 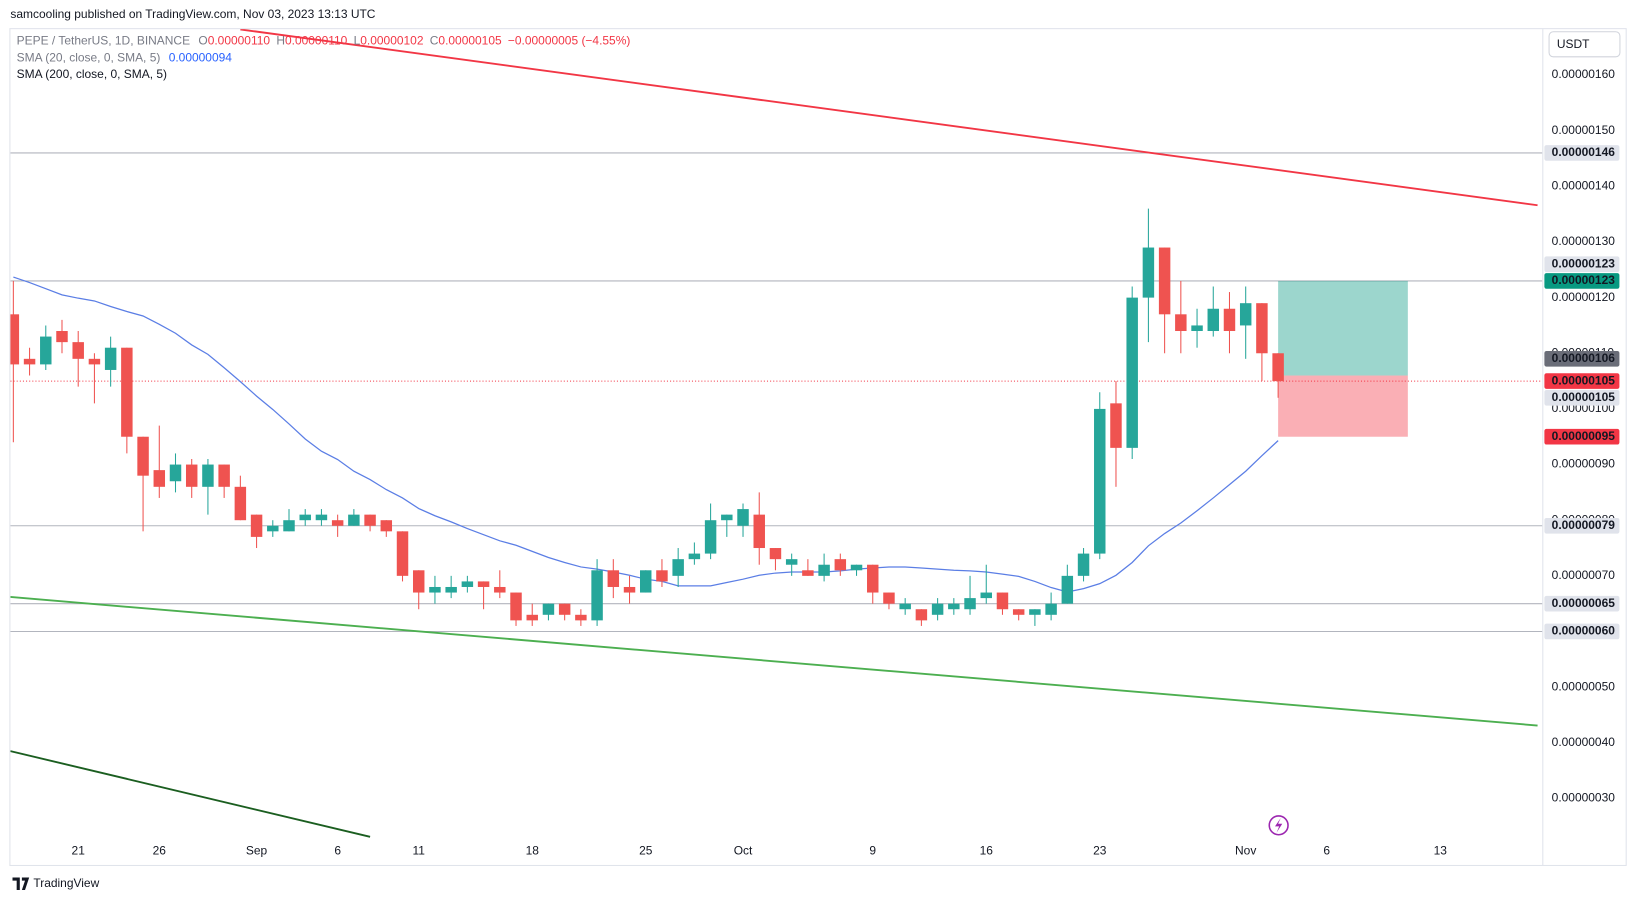 What do you see at coordinates (56, 883) in the screenshot?
I see `brand-logo: TradingView` at bounding box center [56, 883].